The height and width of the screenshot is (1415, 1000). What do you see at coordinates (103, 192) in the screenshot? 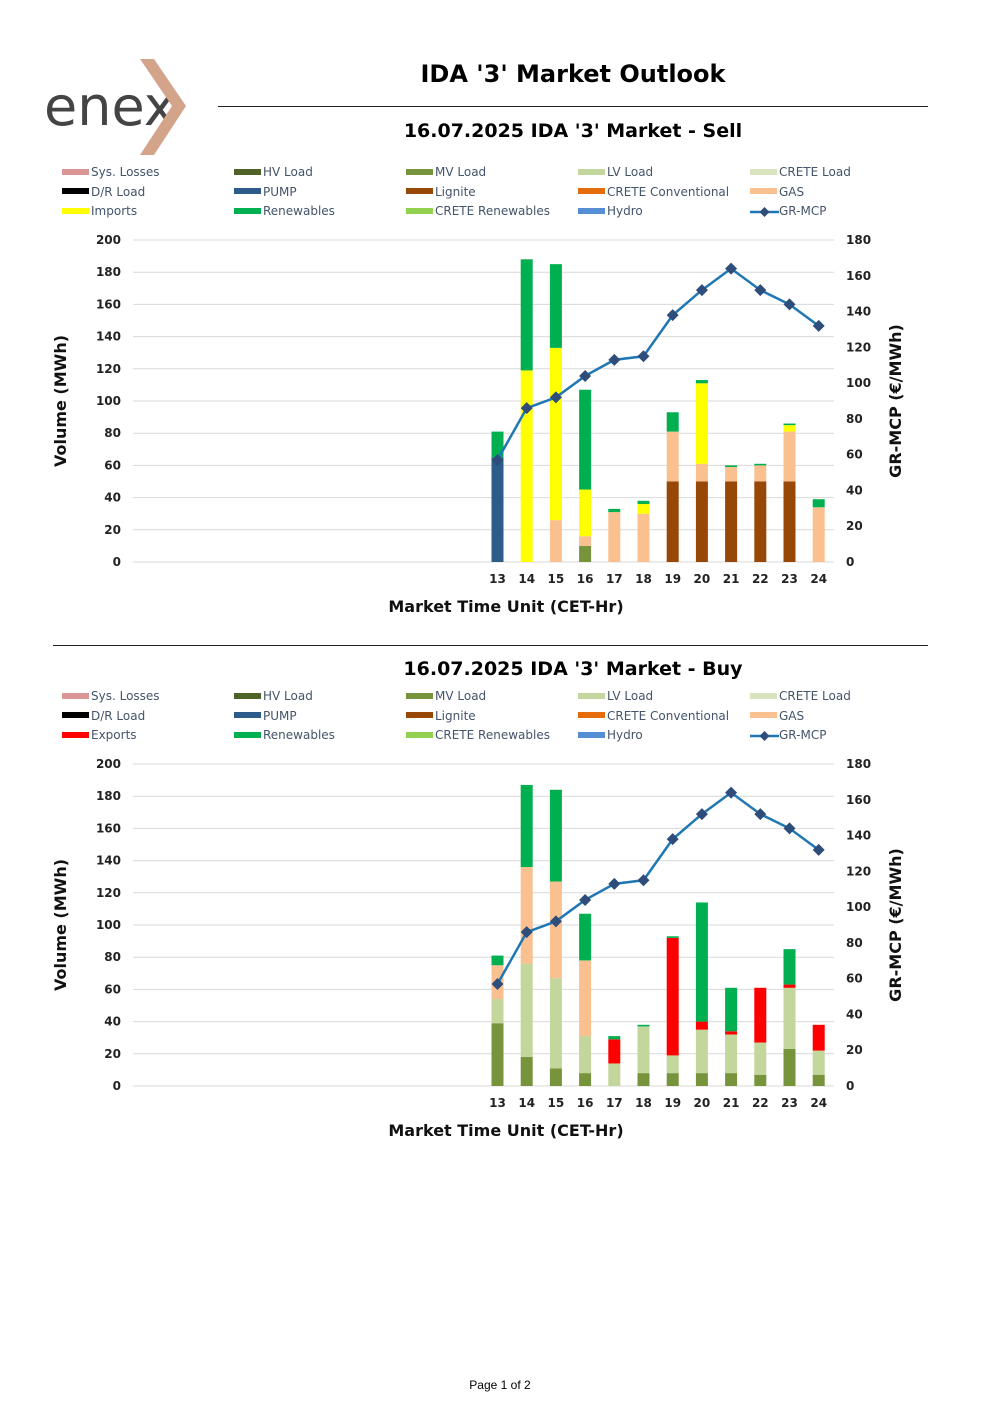
I see `legend-item-d-r-load: D/R Load` at bounding box center [103, 192].